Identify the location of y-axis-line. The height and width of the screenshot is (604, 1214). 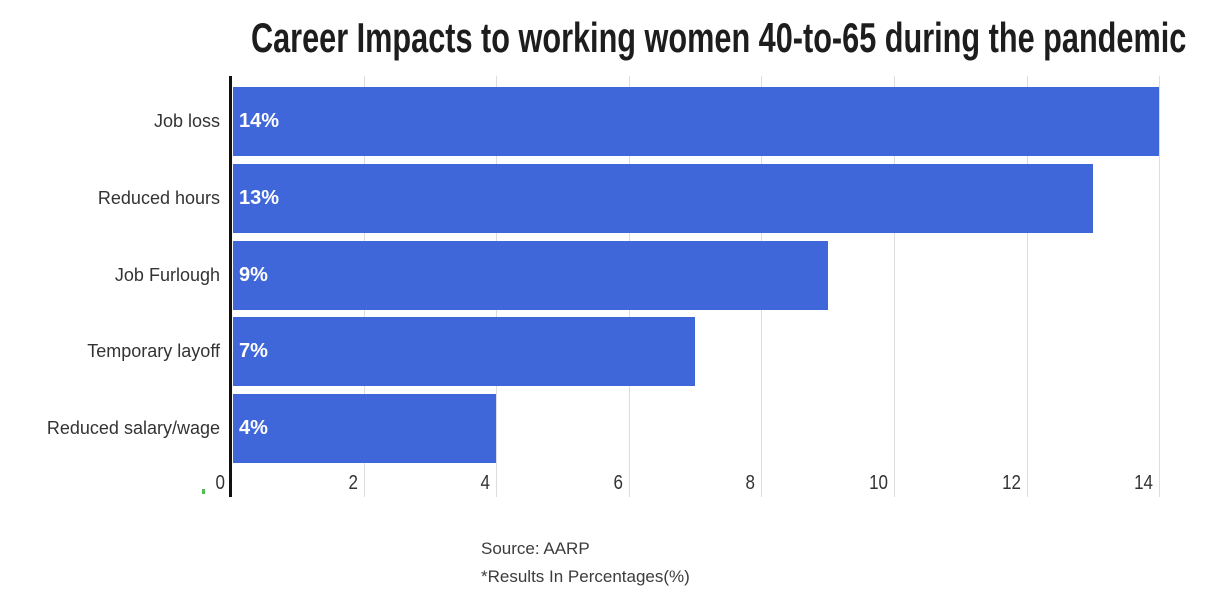
(230, 286).